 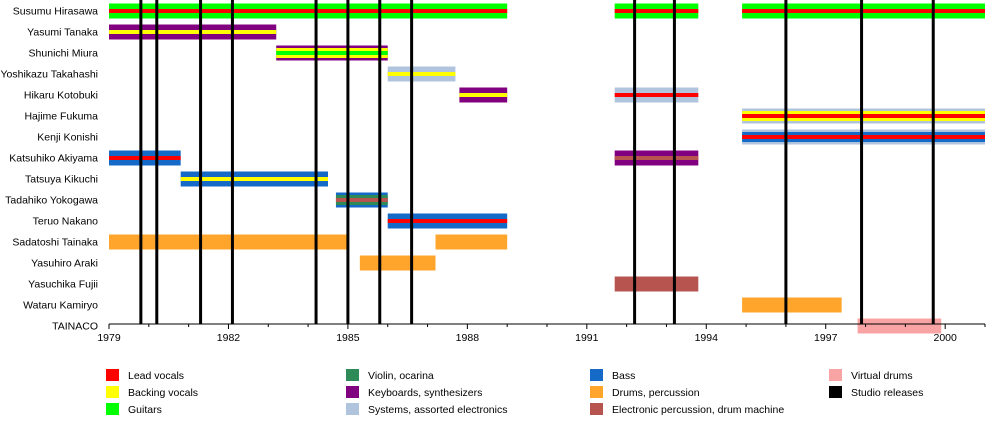 What do you see at coordinates (53, 159) in the screenshot?
I see `member-name: Katsuhiko Akiyama` at bounding box center [53, 159].